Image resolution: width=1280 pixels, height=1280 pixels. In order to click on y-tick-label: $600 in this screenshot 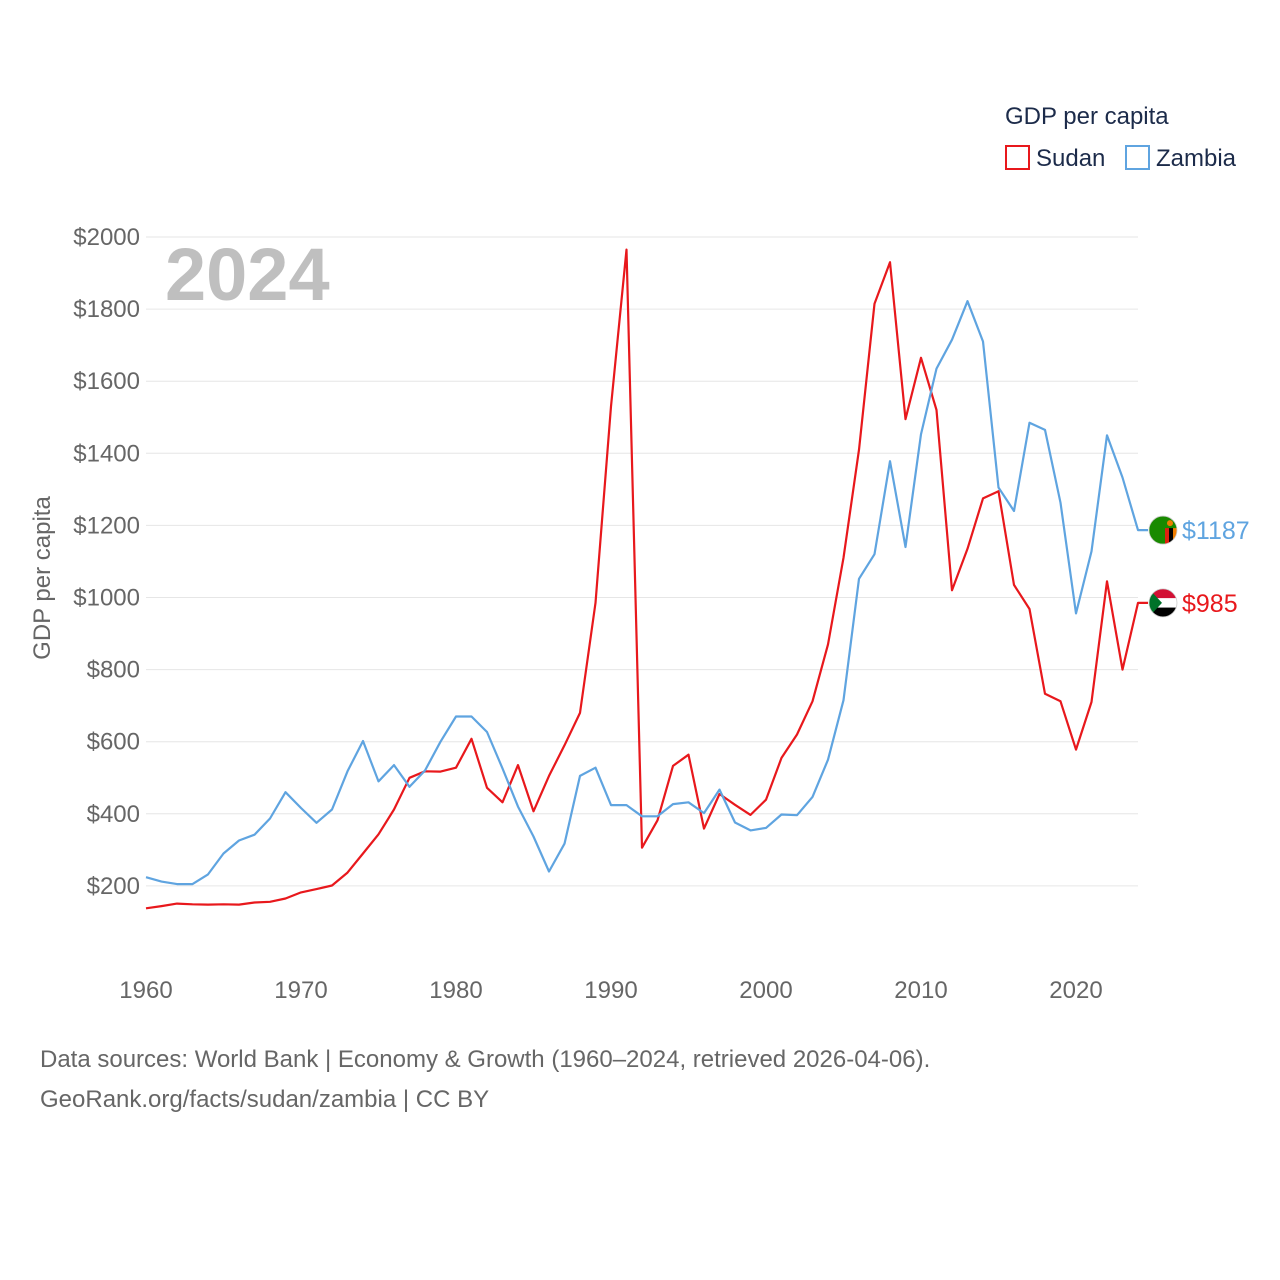, I will do `click(113, 742)`.